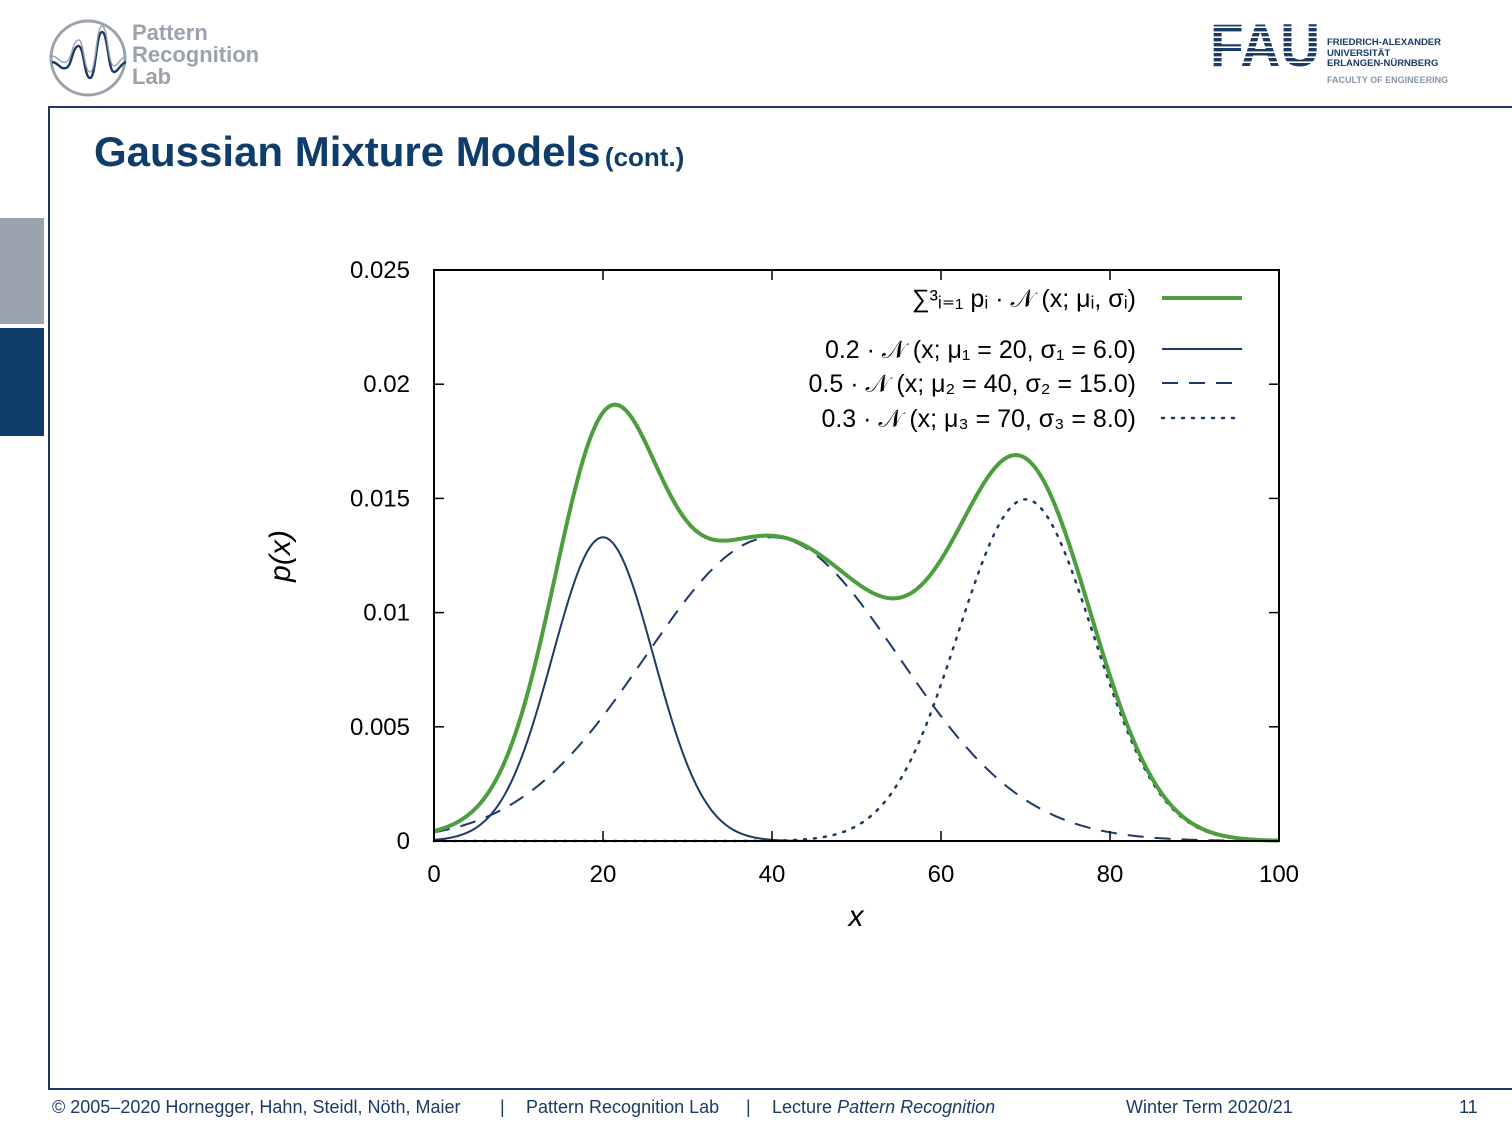 The height and width of the screenshot is (1134, 1512). I want to click on lab-logo-line-1: Pattern, so click(170, 32).